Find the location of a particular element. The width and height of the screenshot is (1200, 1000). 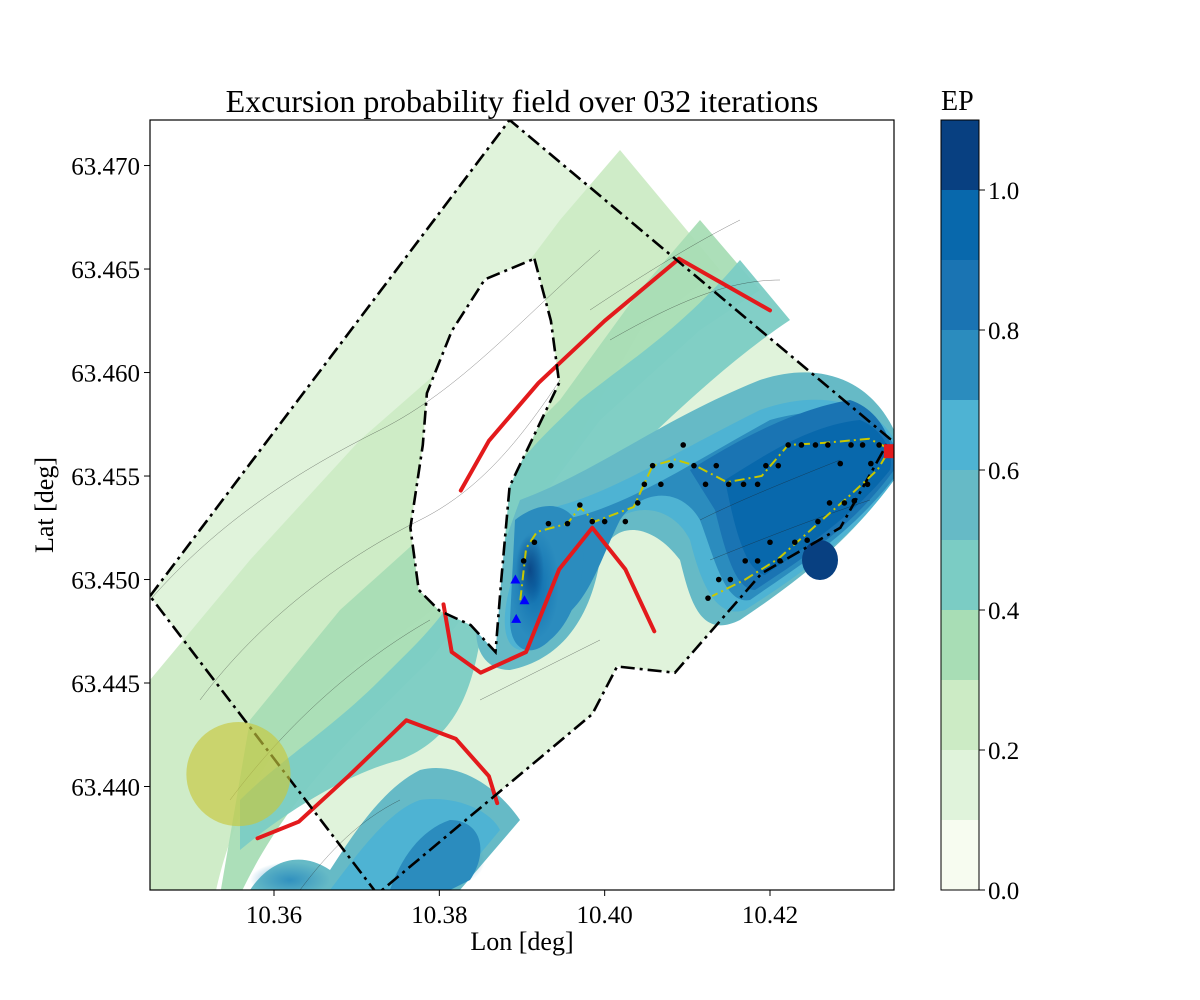

start-region-circle is located at coordinates (238, 774).